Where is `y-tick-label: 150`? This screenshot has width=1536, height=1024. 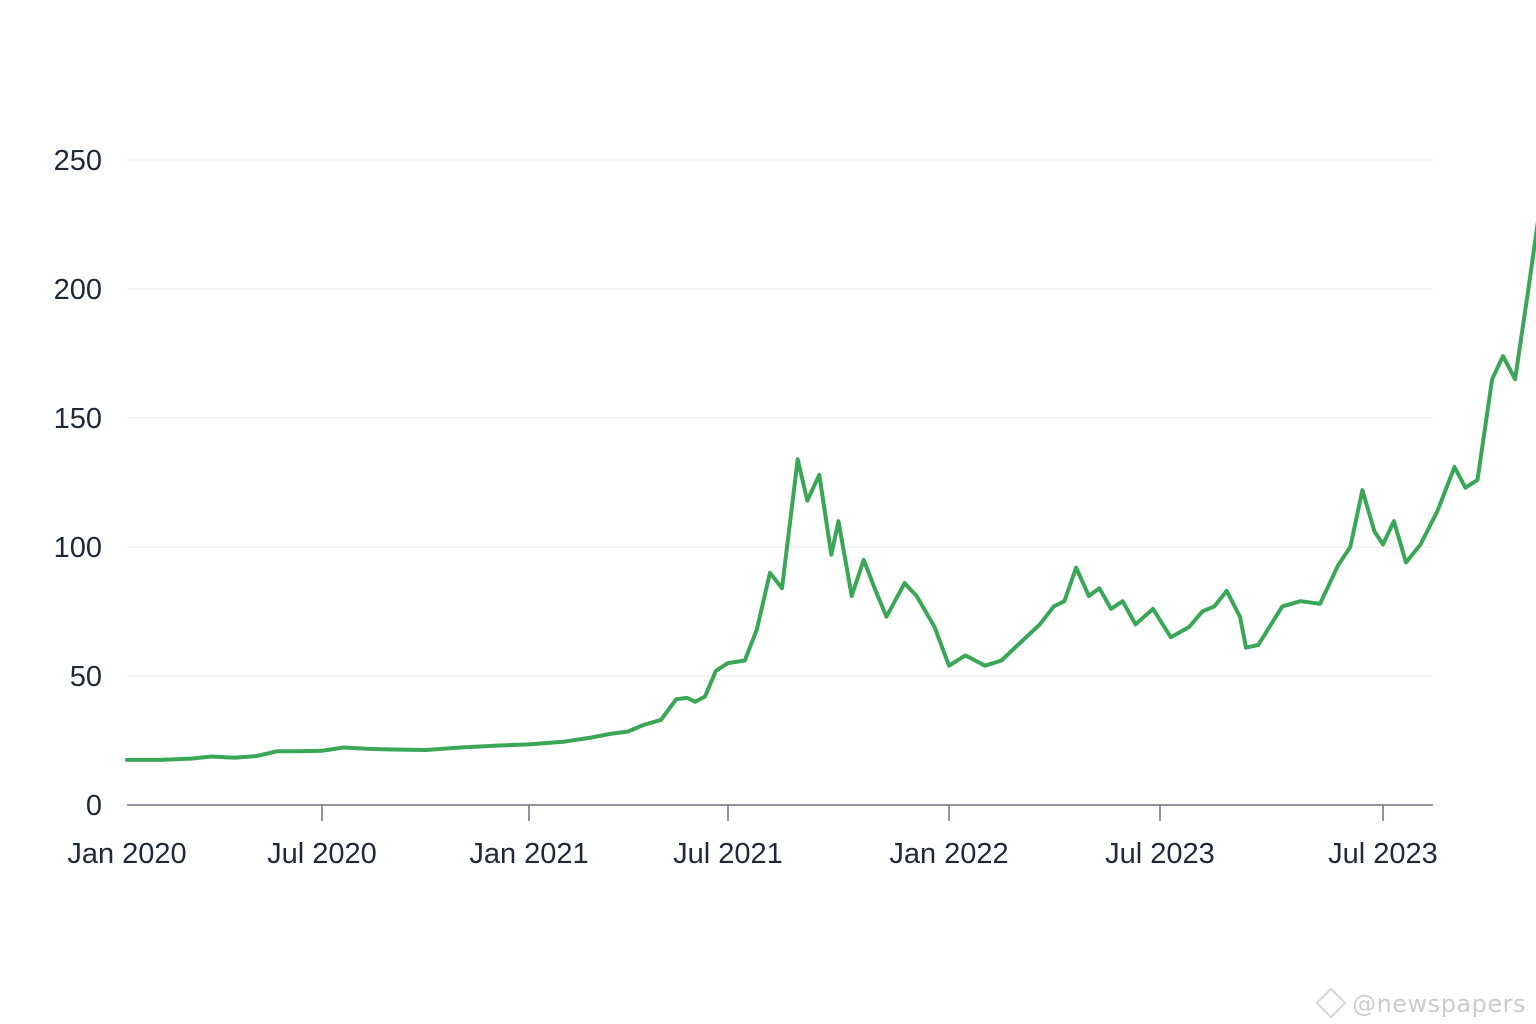 y-tick-label: 150 is located at coordinates (78, 419).